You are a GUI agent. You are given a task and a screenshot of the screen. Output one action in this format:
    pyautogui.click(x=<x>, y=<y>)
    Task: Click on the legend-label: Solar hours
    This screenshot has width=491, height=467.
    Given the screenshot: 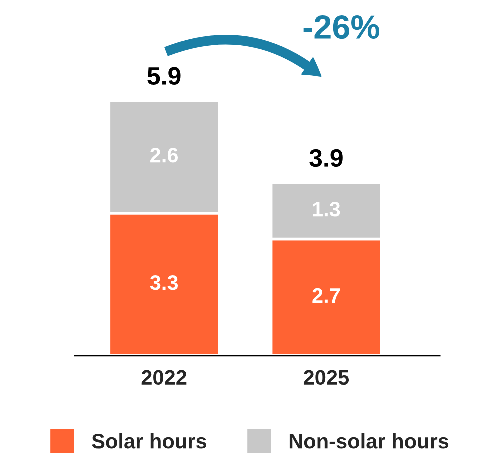 What is the action you would take?
    pyautogui.click(x=149, y=441)
    